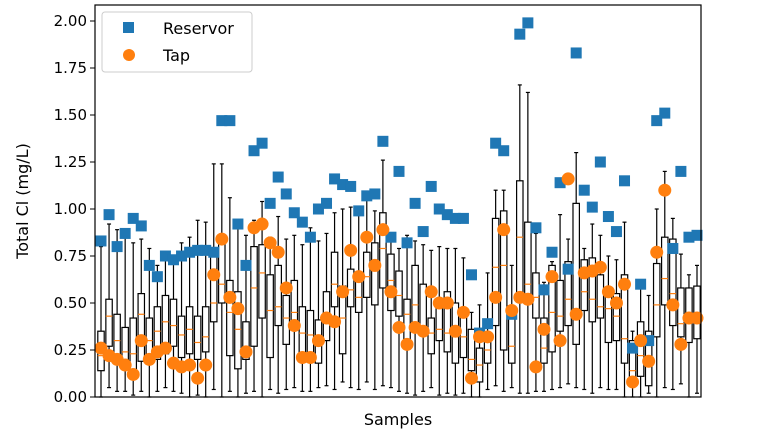  Describe the element at coordinates (70, 115) in the screenshot. I see `y-tick-label: 1.50` at that location.